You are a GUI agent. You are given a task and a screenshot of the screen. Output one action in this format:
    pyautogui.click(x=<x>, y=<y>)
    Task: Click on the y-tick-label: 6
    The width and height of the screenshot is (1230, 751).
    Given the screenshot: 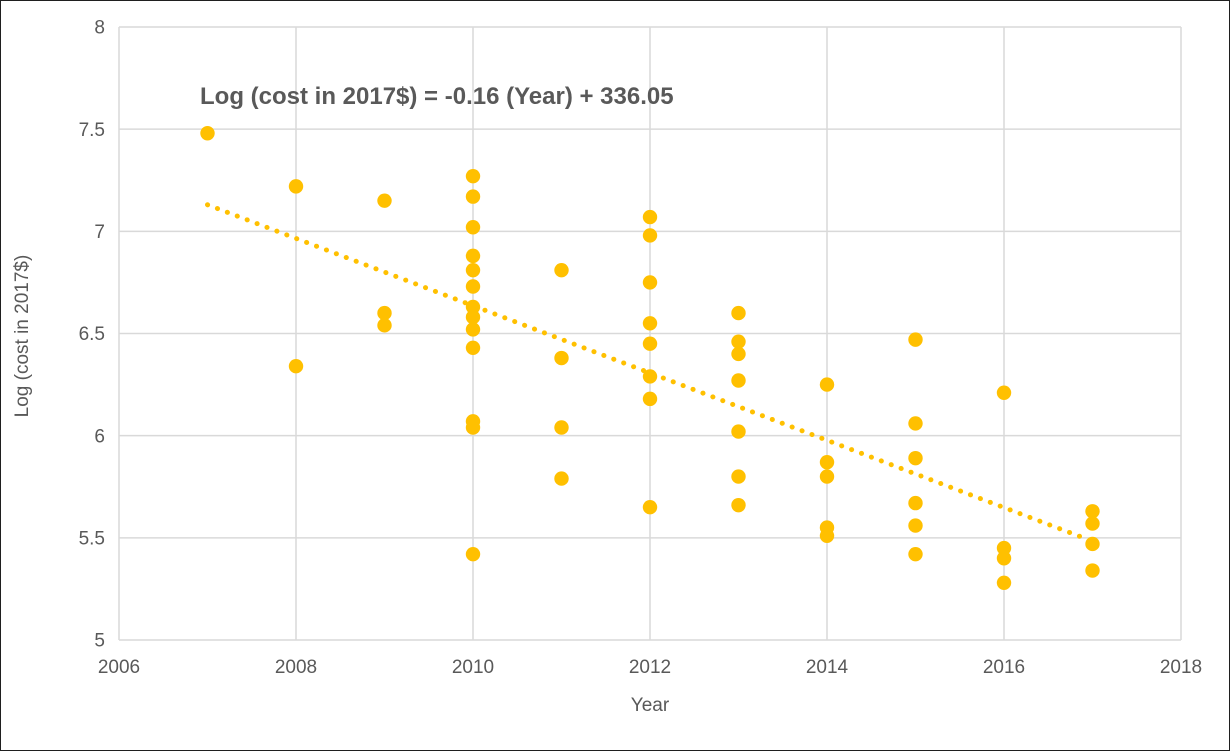 What is the action you would take?
    pyautogui.click(x=99, y=436)
    